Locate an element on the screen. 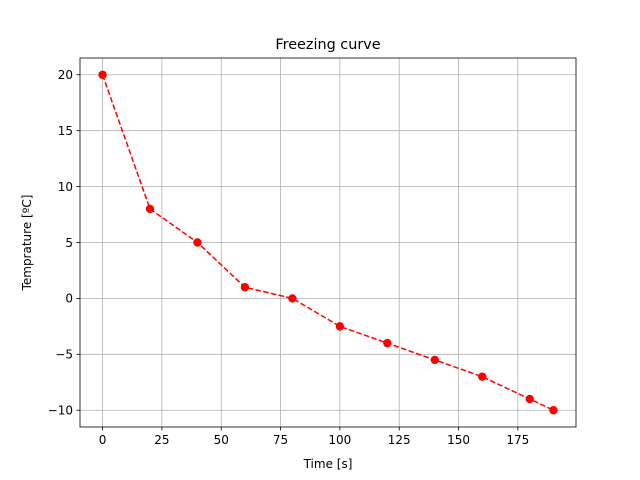  x-axis-label: Time [s] is located at coordinates (328, 464).